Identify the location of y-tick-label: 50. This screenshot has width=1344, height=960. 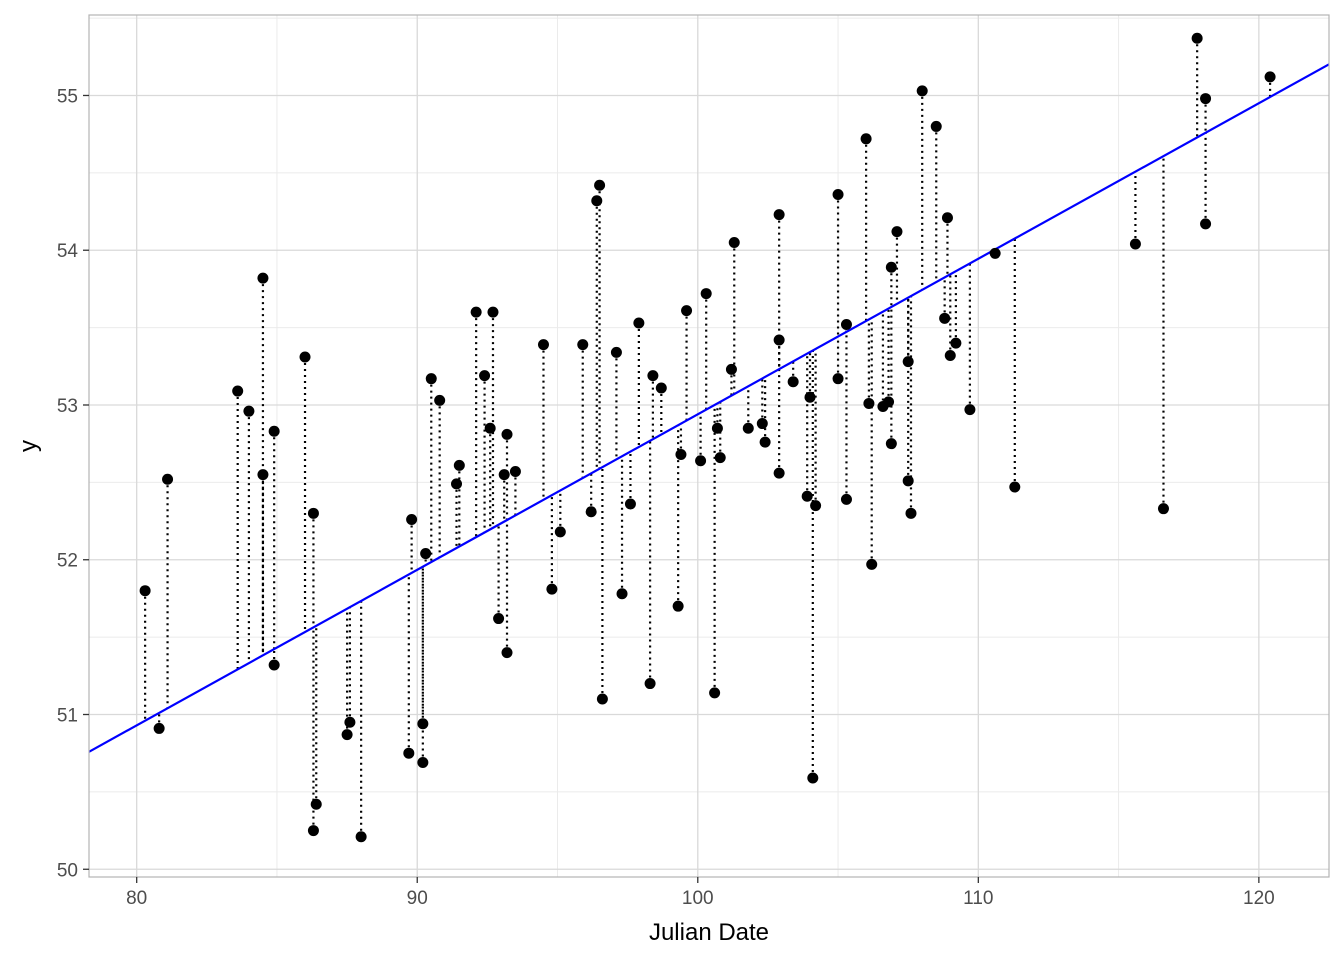
(67, 870).